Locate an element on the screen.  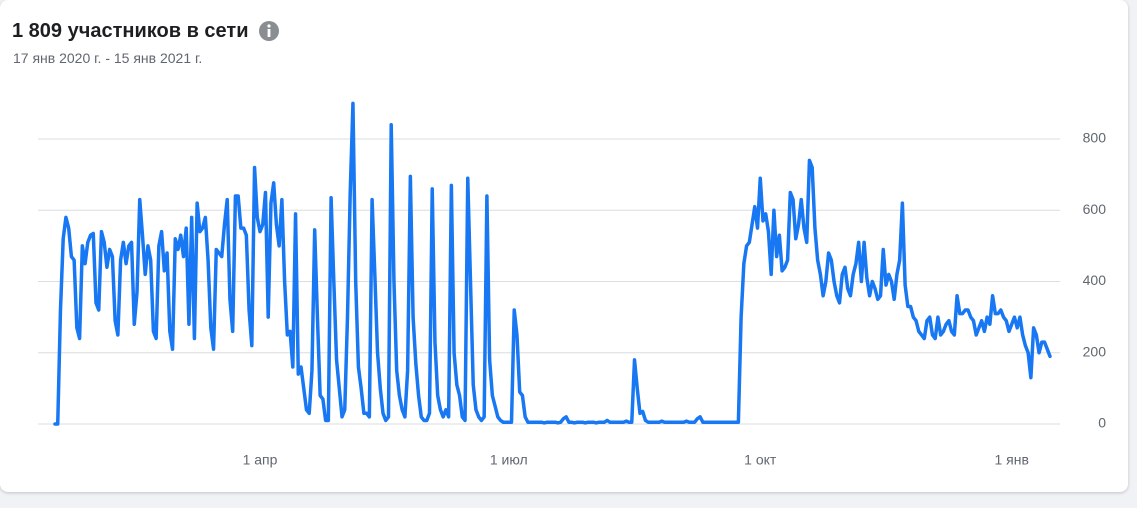
y-tick-label: 400 is located at coordinates (1095, 280).